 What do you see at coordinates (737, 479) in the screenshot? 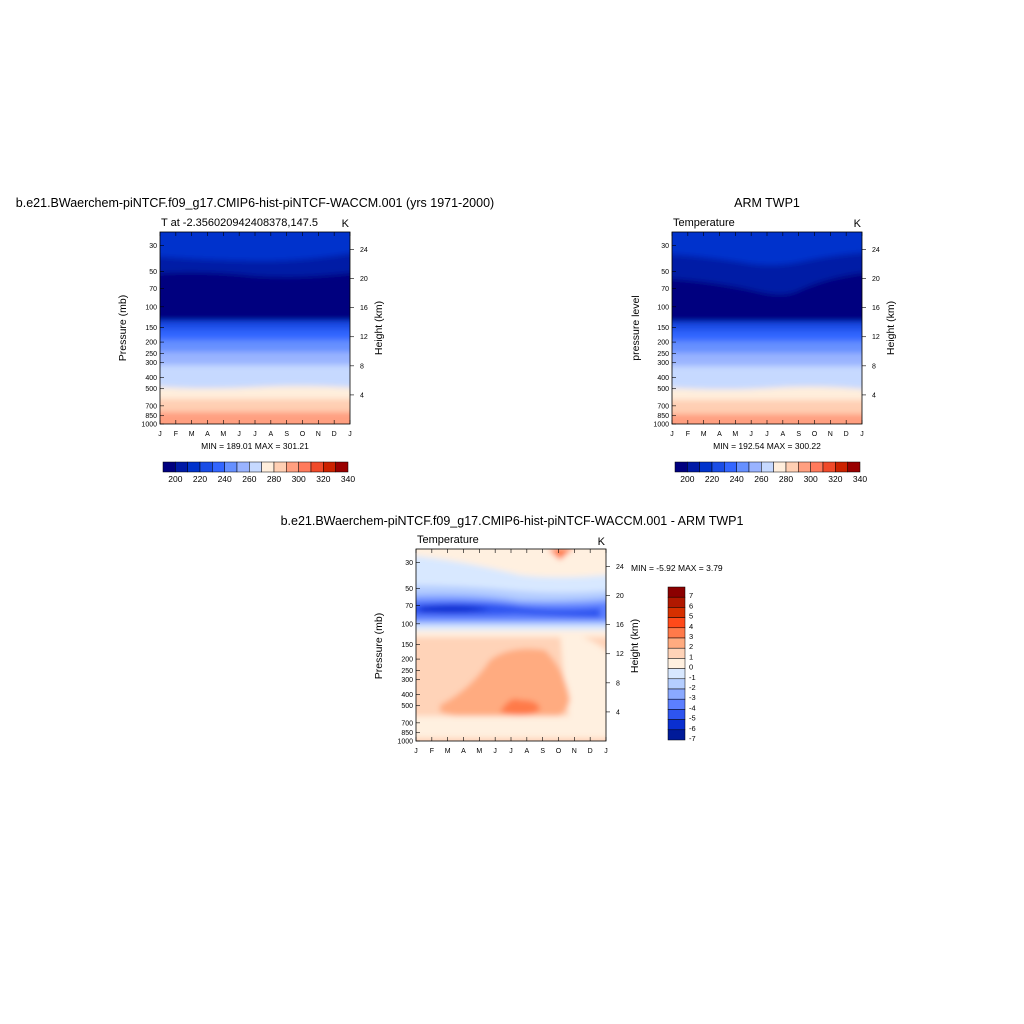
I see `colorbar-label: 240` at bounding box center [737, 479].